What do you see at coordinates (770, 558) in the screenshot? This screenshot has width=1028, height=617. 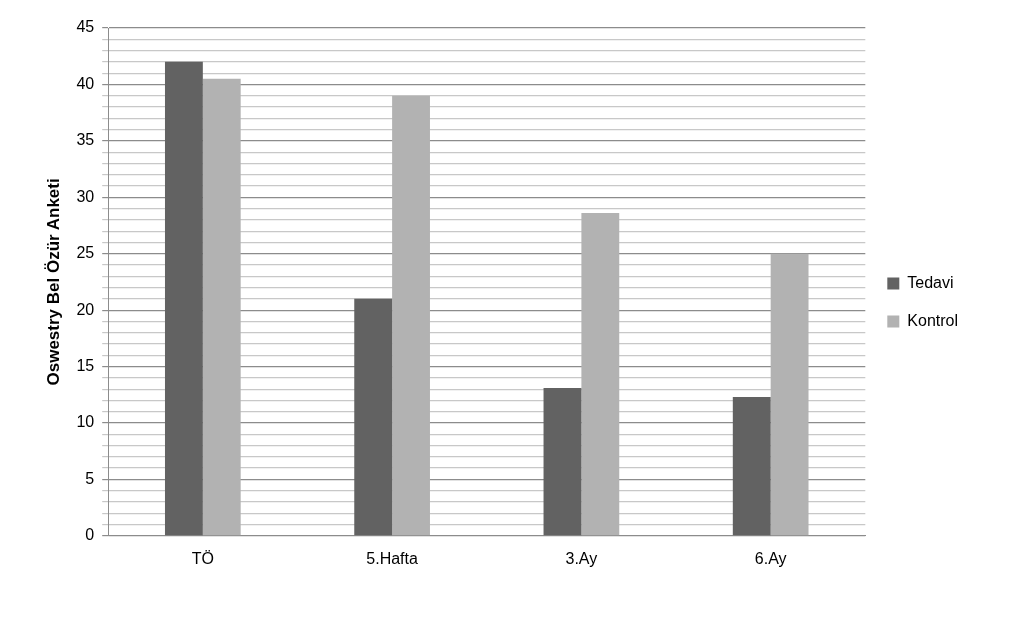 I see `x-tick-label: 6.Ay` at bounding box center [770, 558].